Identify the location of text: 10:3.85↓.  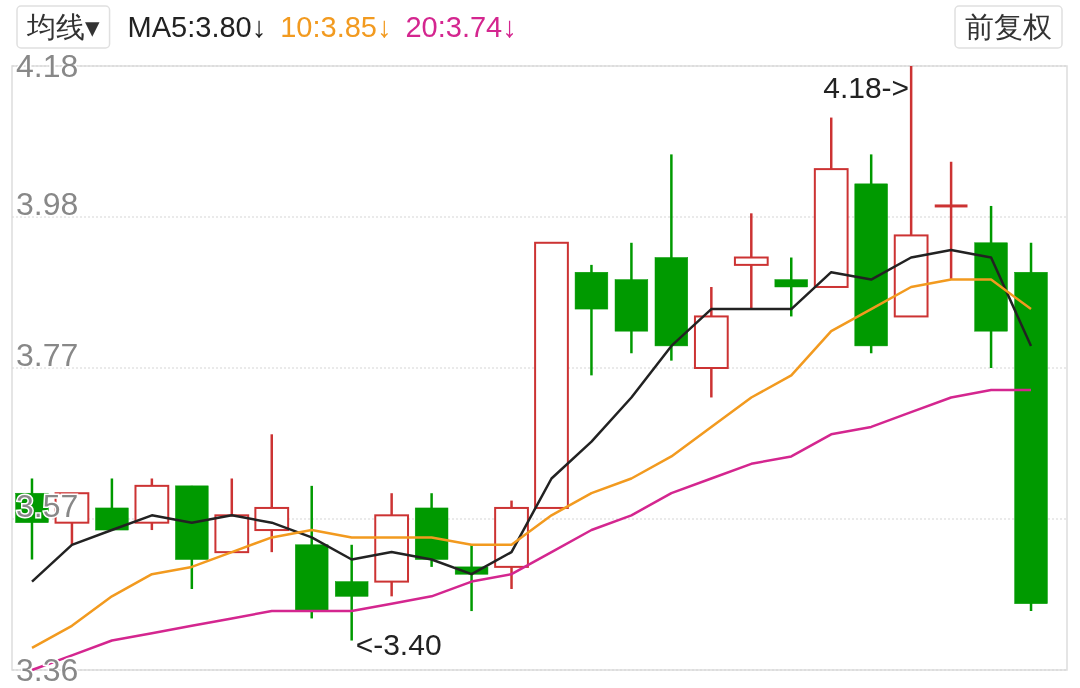
(336, 27).